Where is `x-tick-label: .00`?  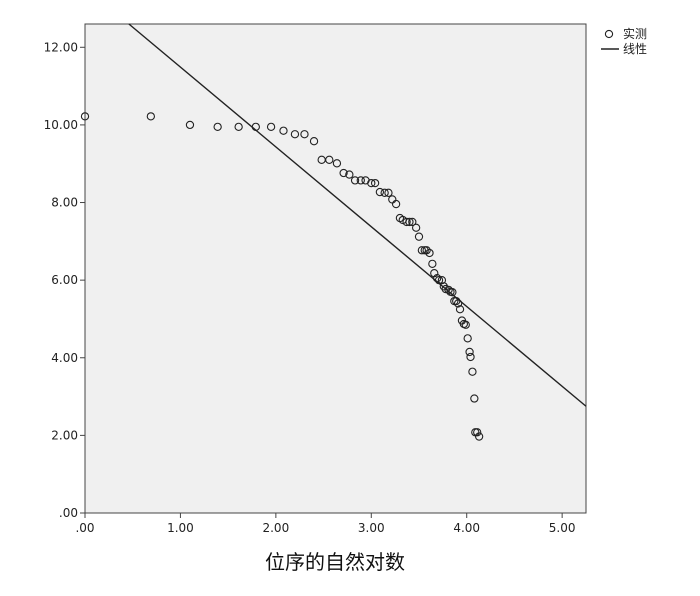 x-tick-label: .00 is located at coordinates (84, 528).